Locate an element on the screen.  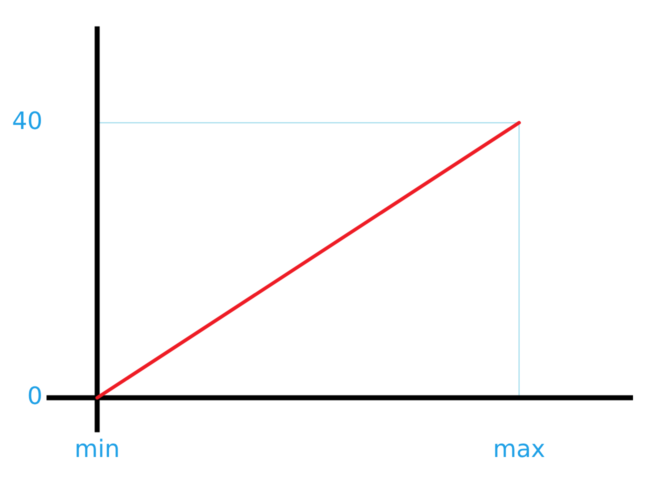
x-tick-label: max is located at coordinates (519, 448).